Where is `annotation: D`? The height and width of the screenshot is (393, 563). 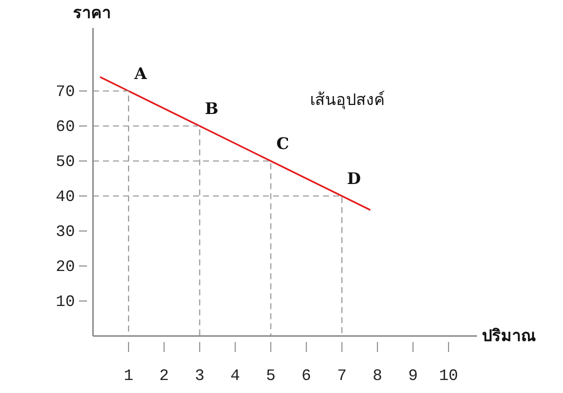
annotation: D is located at coordinates (353, 178).